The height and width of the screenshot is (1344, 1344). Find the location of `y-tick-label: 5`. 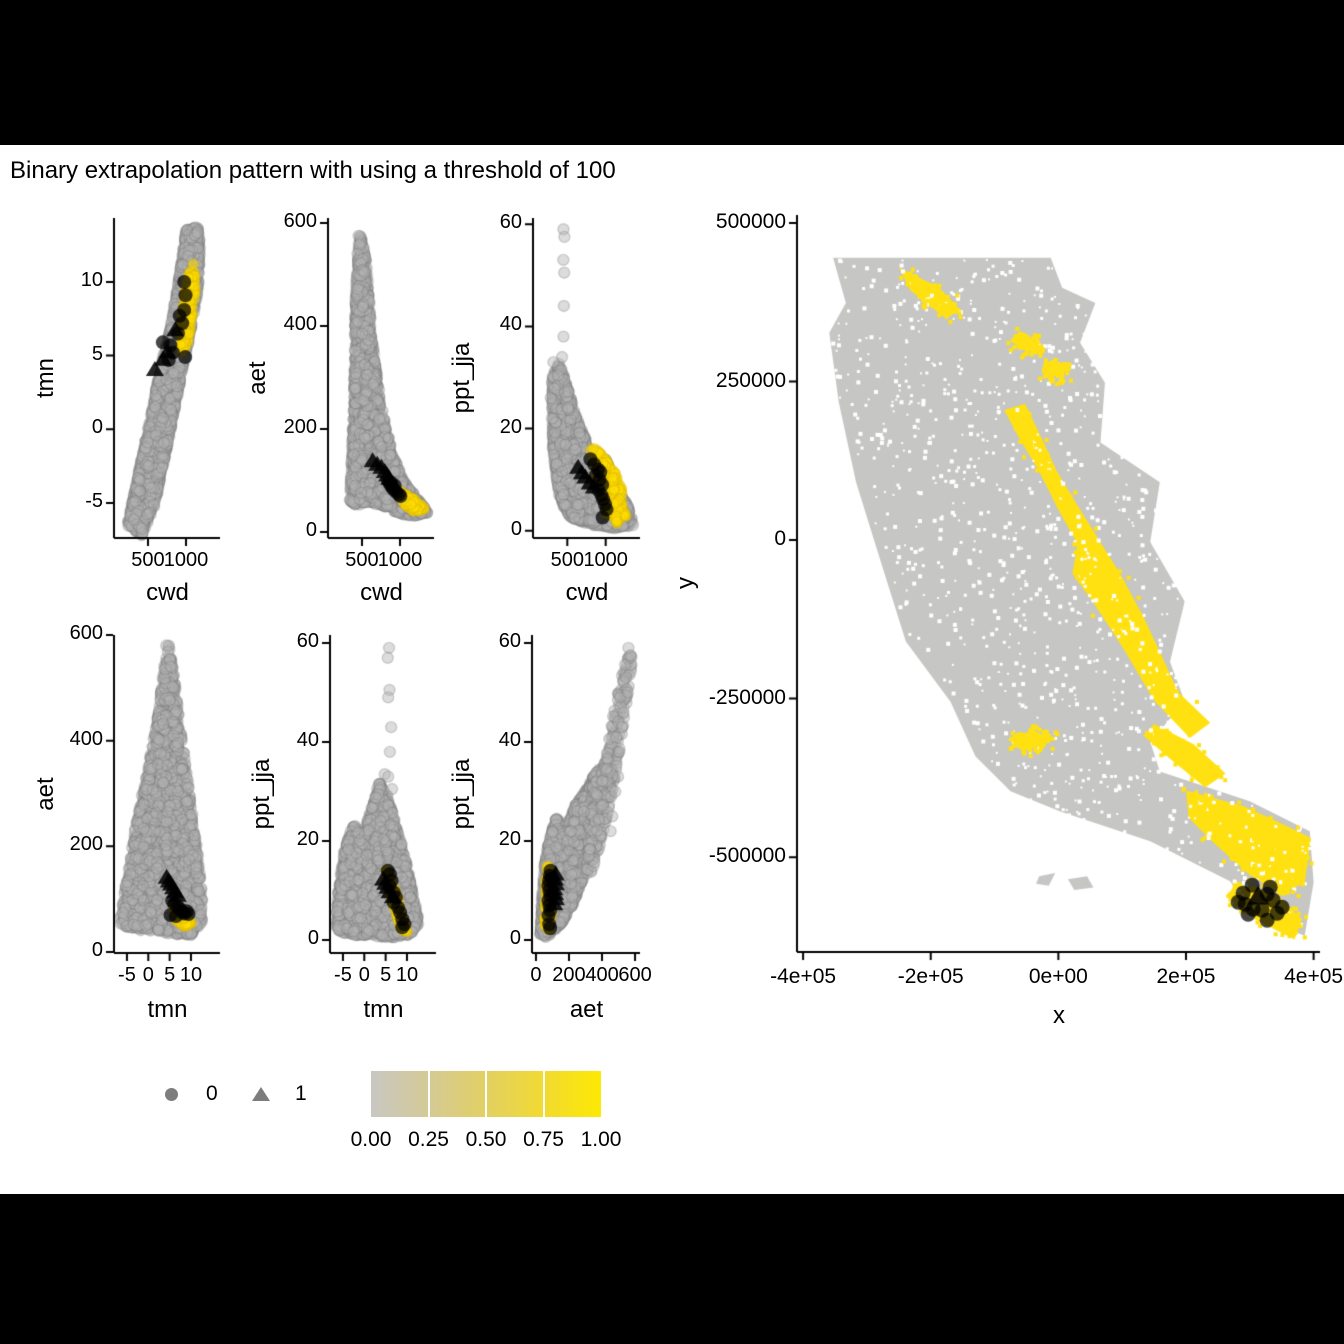

y-tick-label: 5 is located at coordinates (97, 353).